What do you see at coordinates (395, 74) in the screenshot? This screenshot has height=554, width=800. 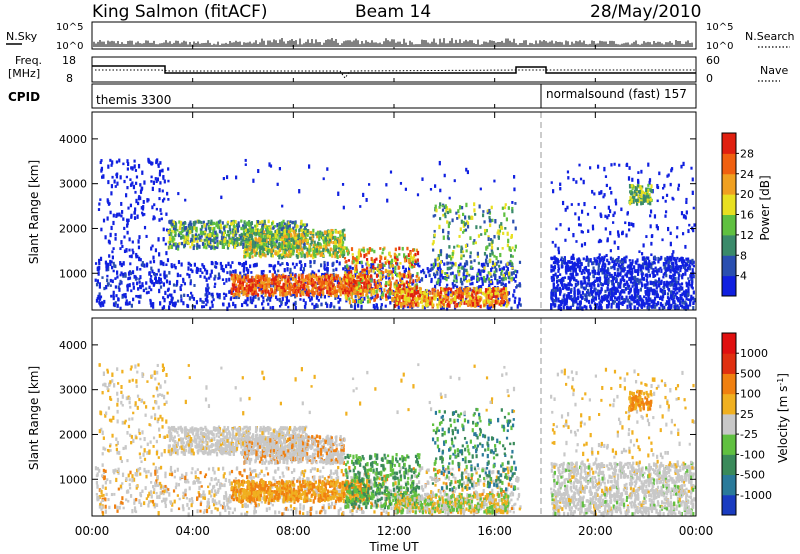 I see `nave-line` at bounding box center [395, 74].